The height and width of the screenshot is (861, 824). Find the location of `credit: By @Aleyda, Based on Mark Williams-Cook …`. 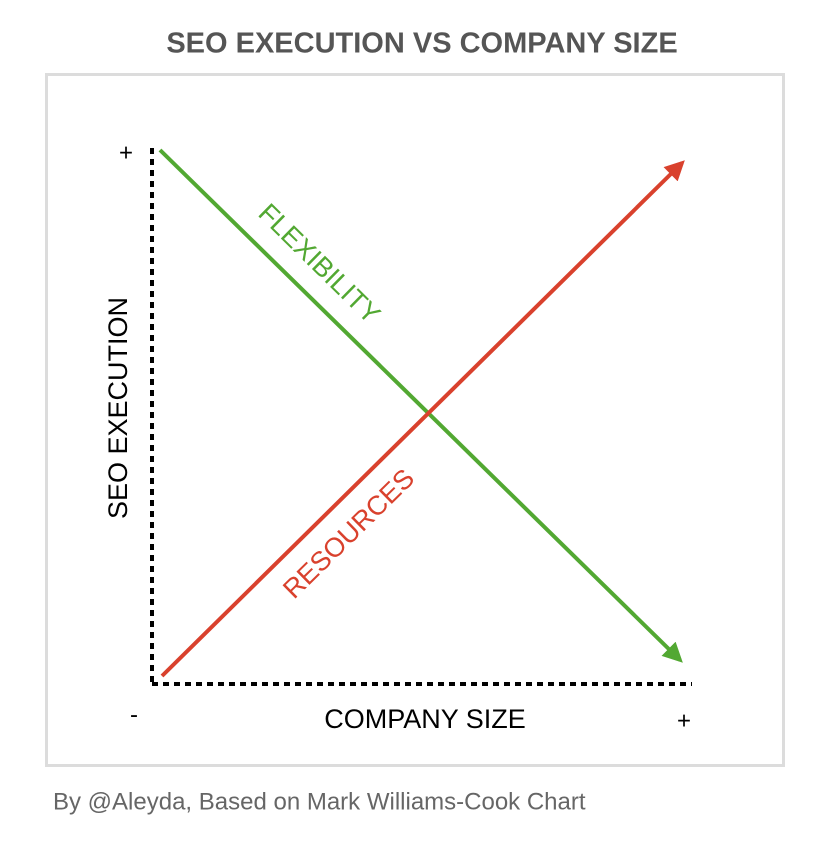

credit: By @Aleyda, Based on Mark Williams-Cook … is located at coordinates (319, 801).